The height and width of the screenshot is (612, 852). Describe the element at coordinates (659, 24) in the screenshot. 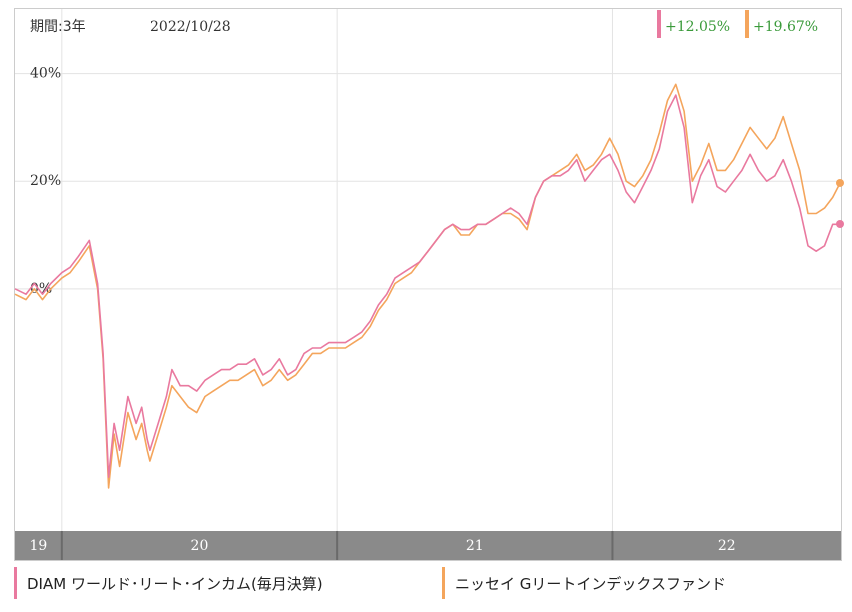

I see `series-0-change-swatch` at that location.